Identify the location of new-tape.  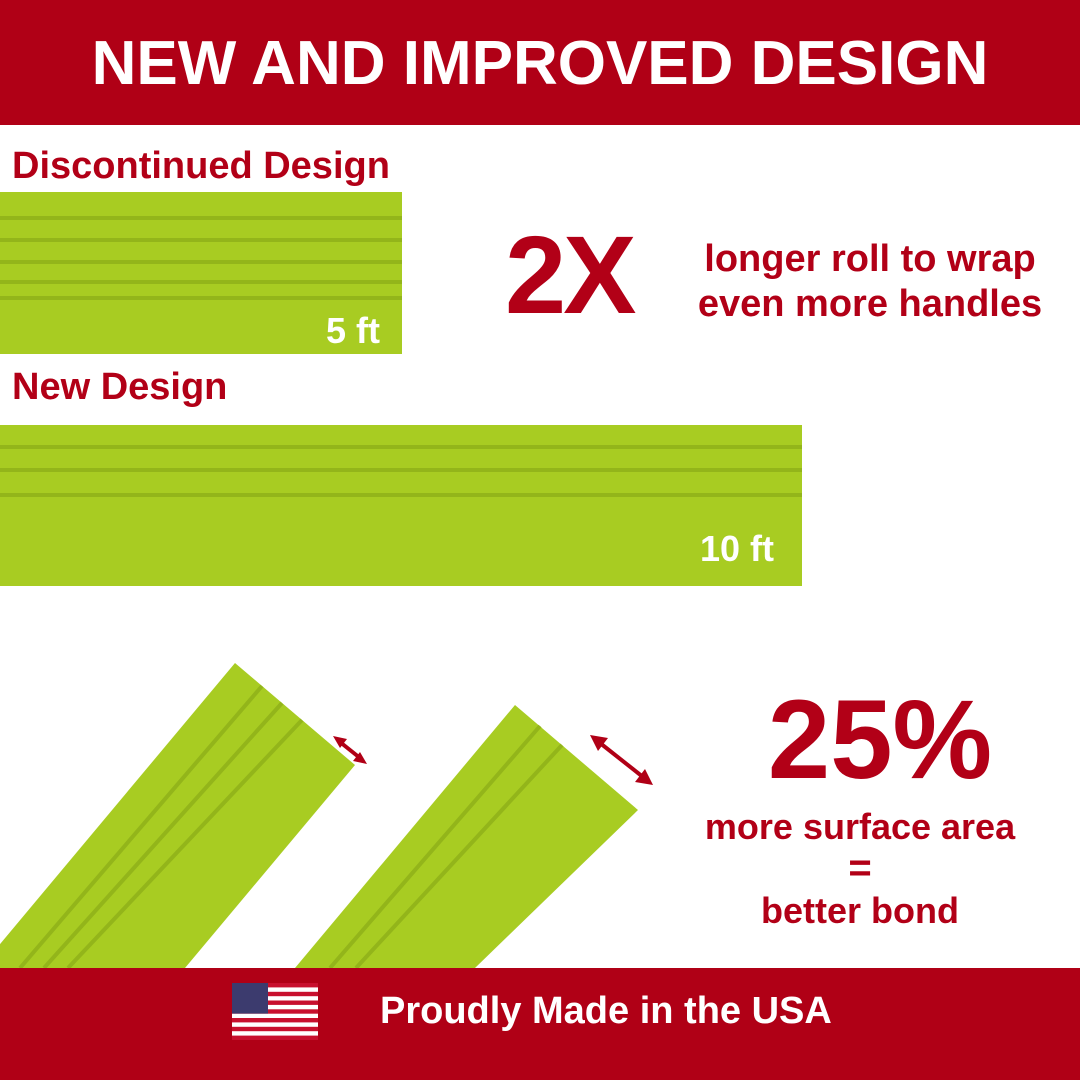
(401, 505).